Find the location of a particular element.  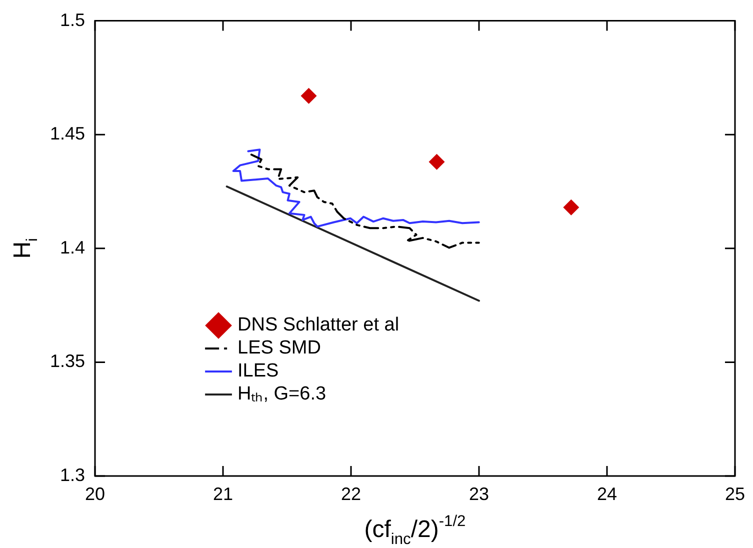

y-tick-label: 1.45 is located at coordinates (67, 134).